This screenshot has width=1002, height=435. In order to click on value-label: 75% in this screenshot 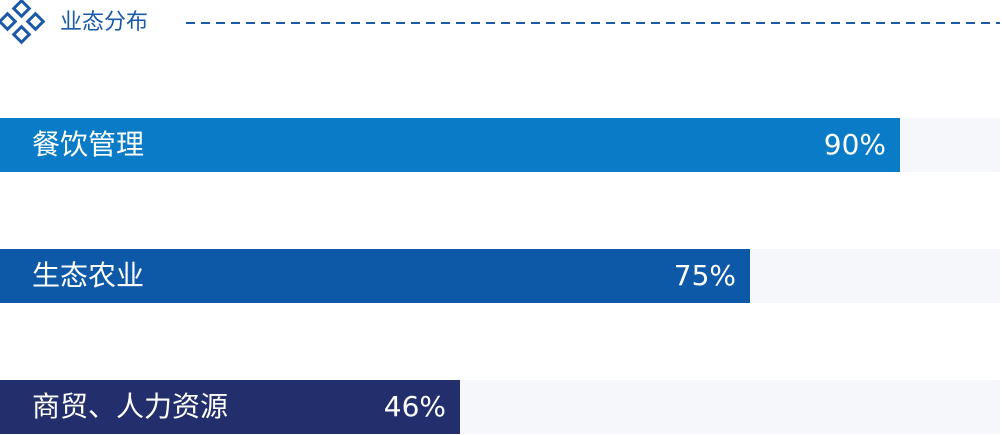, I will do `click(705, 275)`.